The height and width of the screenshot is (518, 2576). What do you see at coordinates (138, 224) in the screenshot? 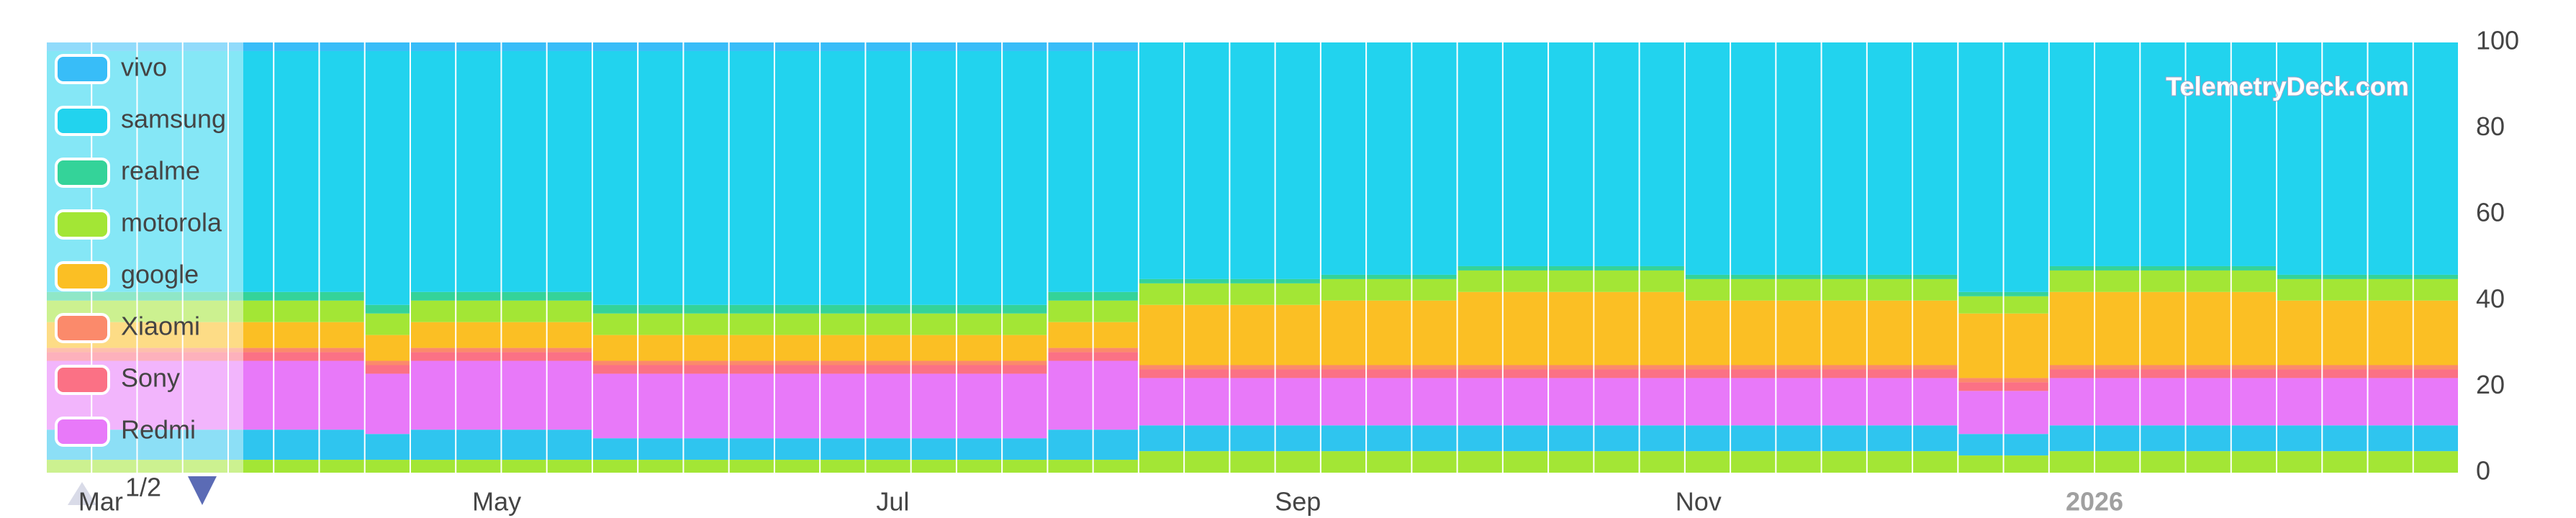
I see `legend-item: motorola` at bounding box center [138, 224].